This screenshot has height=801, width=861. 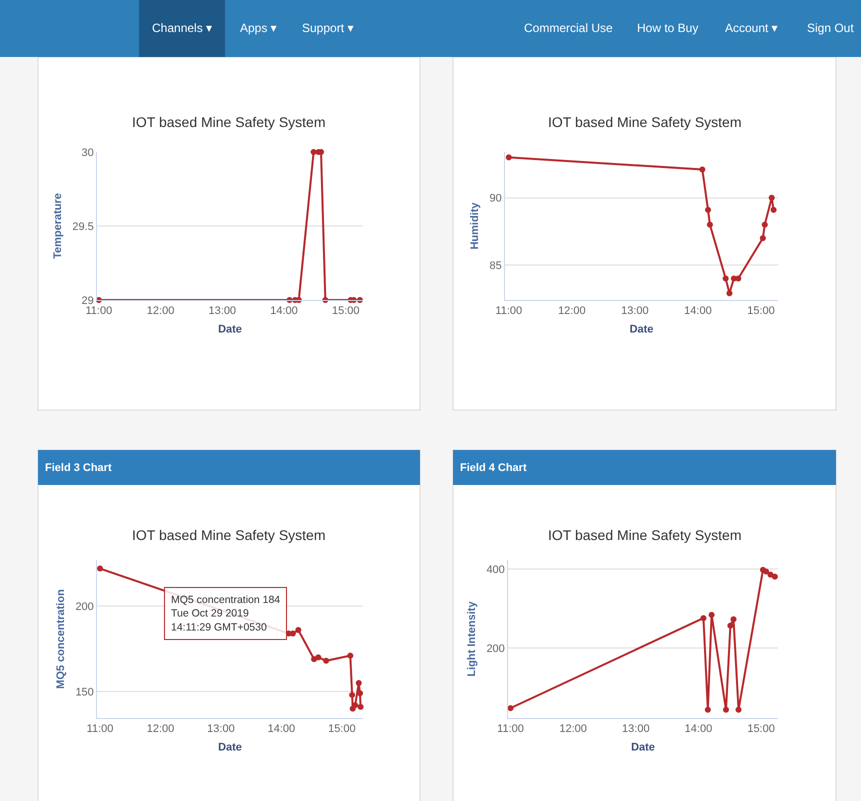 What do you see at coordinates (61, 638) in the screenshot?
I see `y-axis-title: MQ5 concentration` at bounding box center [61, 638].